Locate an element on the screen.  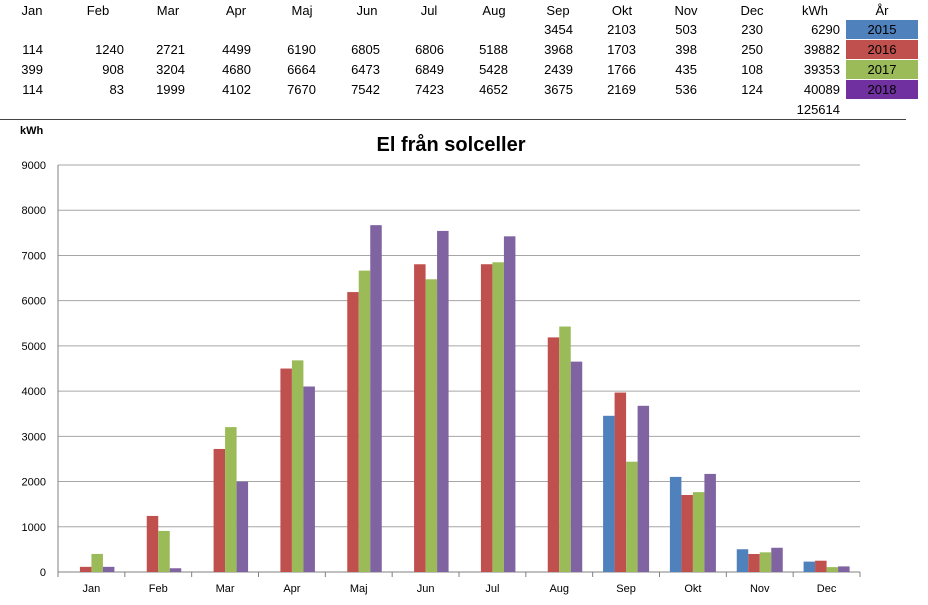
col-header-dec: Dec is located at coordinates (752, 10).